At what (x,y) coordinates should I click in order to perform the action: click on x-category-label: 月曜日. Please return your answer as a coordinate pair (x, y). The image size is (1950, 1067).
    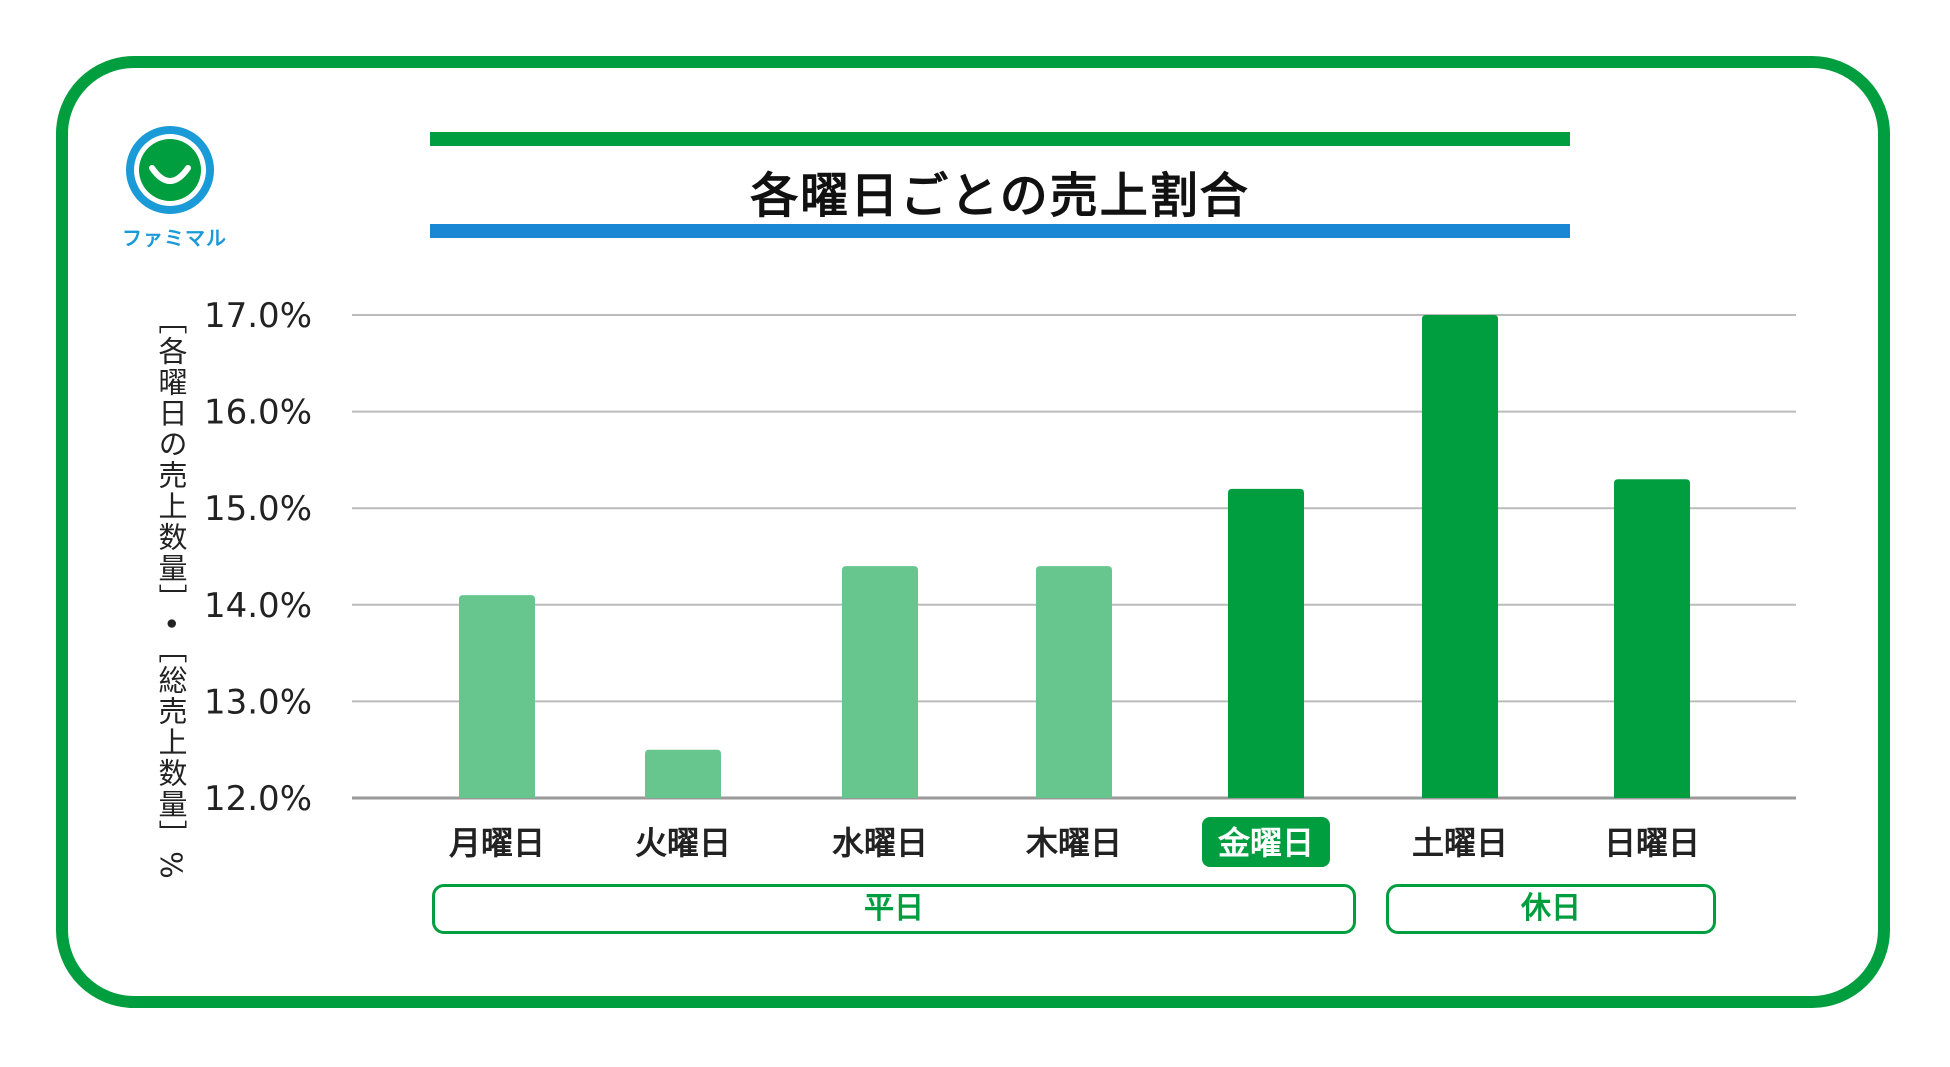
    Looking at the image, I should click on (497, 843).